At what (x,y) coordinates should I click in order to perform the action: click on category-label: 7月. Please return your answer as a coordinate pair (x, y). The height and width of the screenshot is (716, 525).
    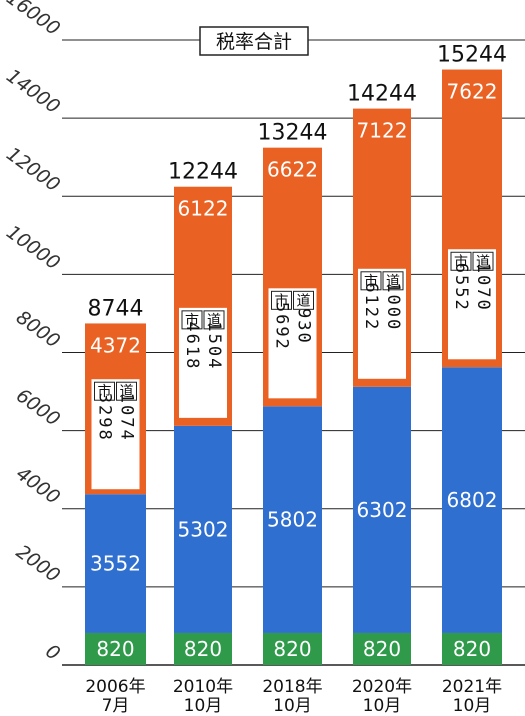
    Looking at the image, I should click on (116, 706).